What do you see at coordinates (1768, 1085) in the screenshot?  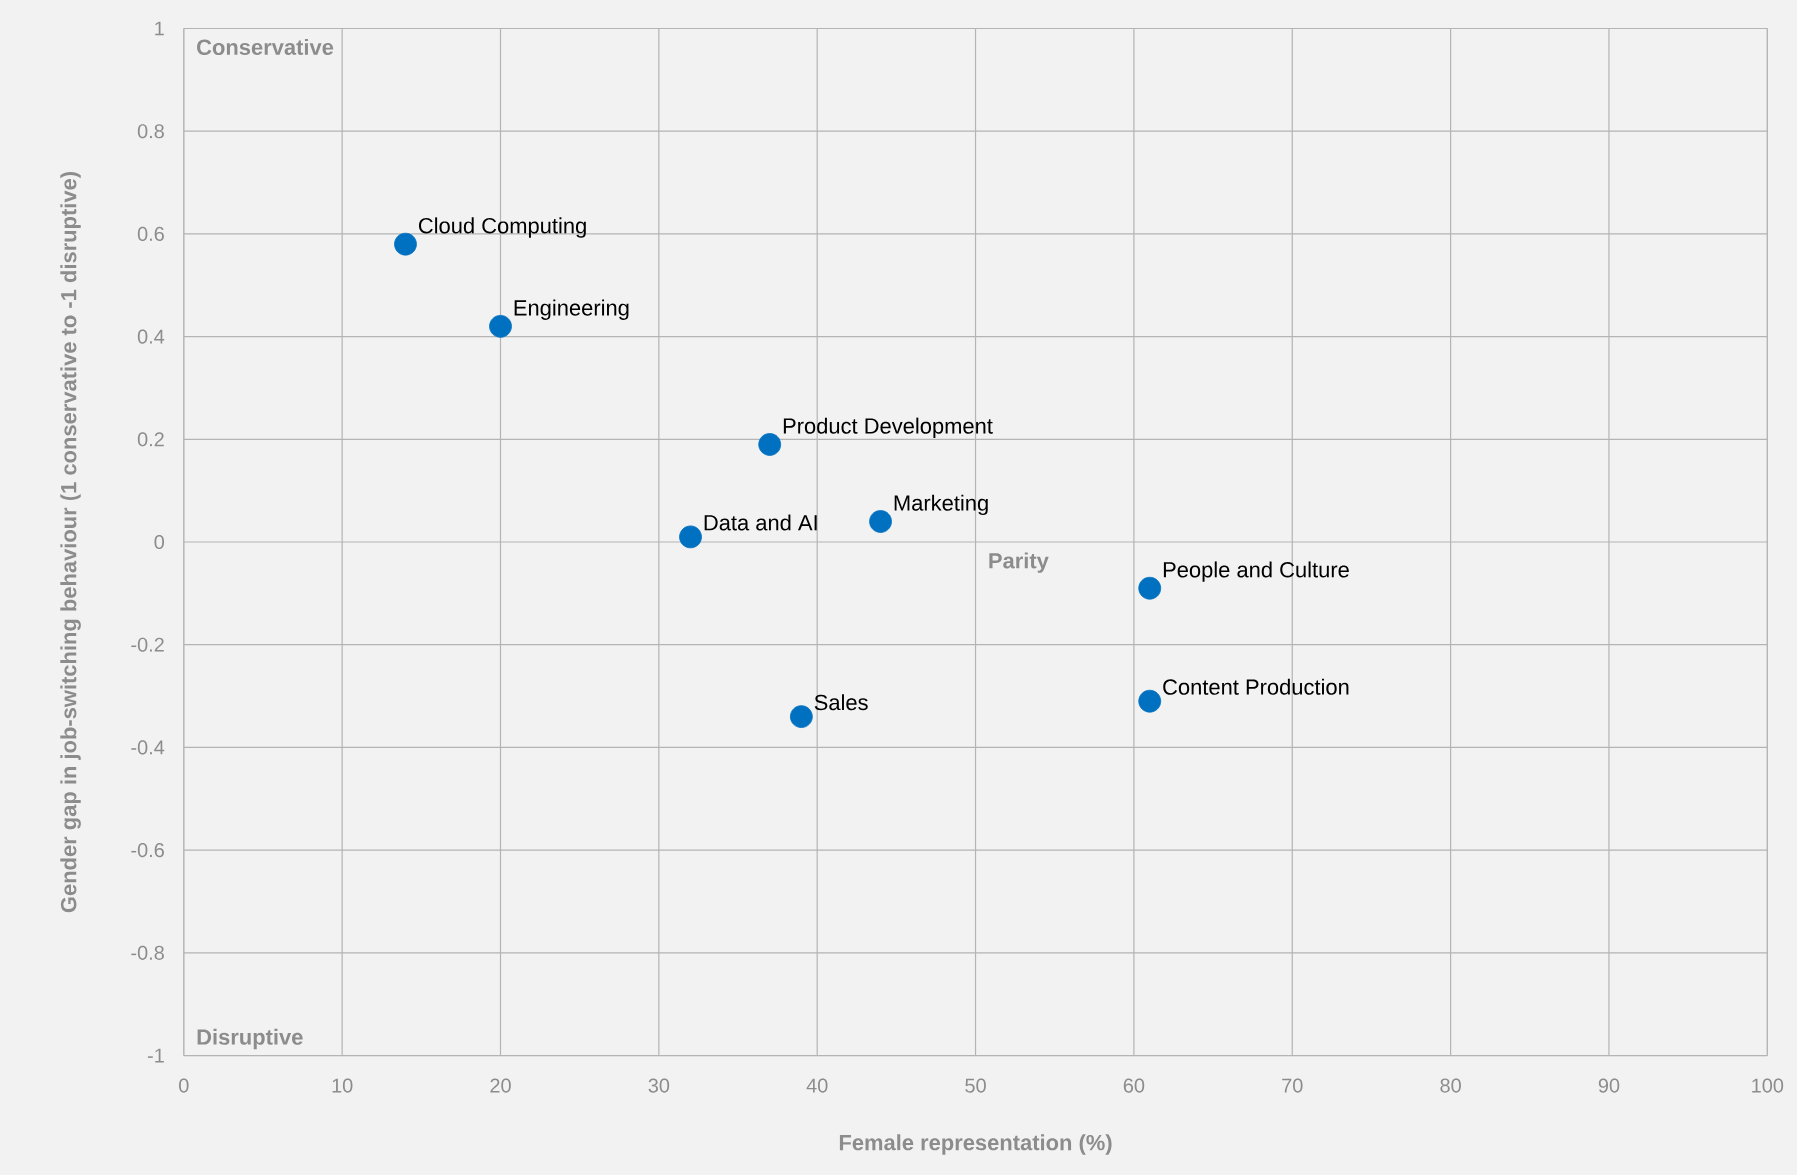 I see `x-tick-label: 100` at bounding box center [1768, 1085].